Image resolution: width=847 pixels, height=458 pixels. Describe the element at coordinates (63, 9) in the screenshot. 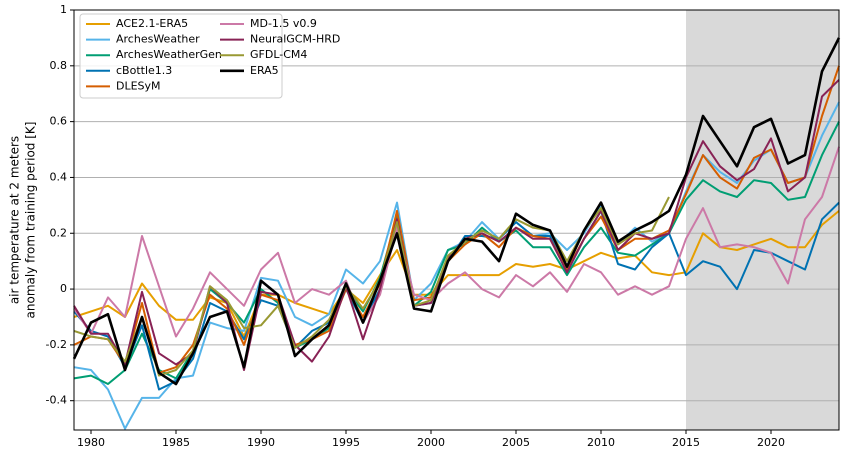

I see `y-tick-label: 1` at that location.